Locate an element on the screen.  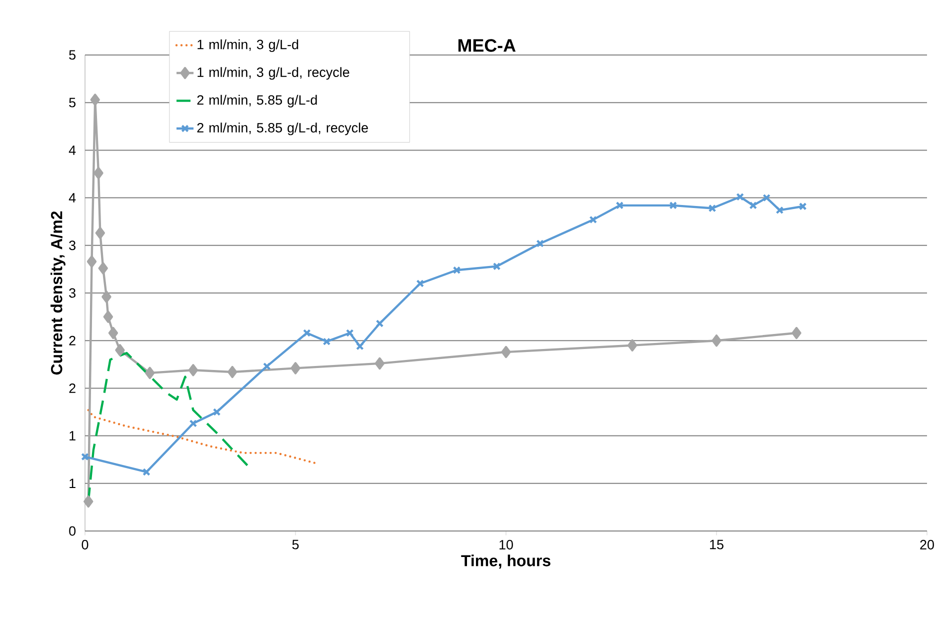
legend-label: 2 ml/min, 5.85 g/L-d, recycle is located at coordinates (282, 129).